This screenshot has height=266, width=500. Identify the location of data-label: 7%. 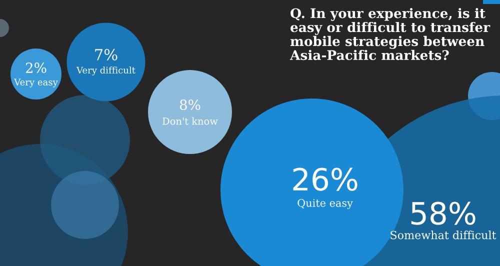
(106, 54).